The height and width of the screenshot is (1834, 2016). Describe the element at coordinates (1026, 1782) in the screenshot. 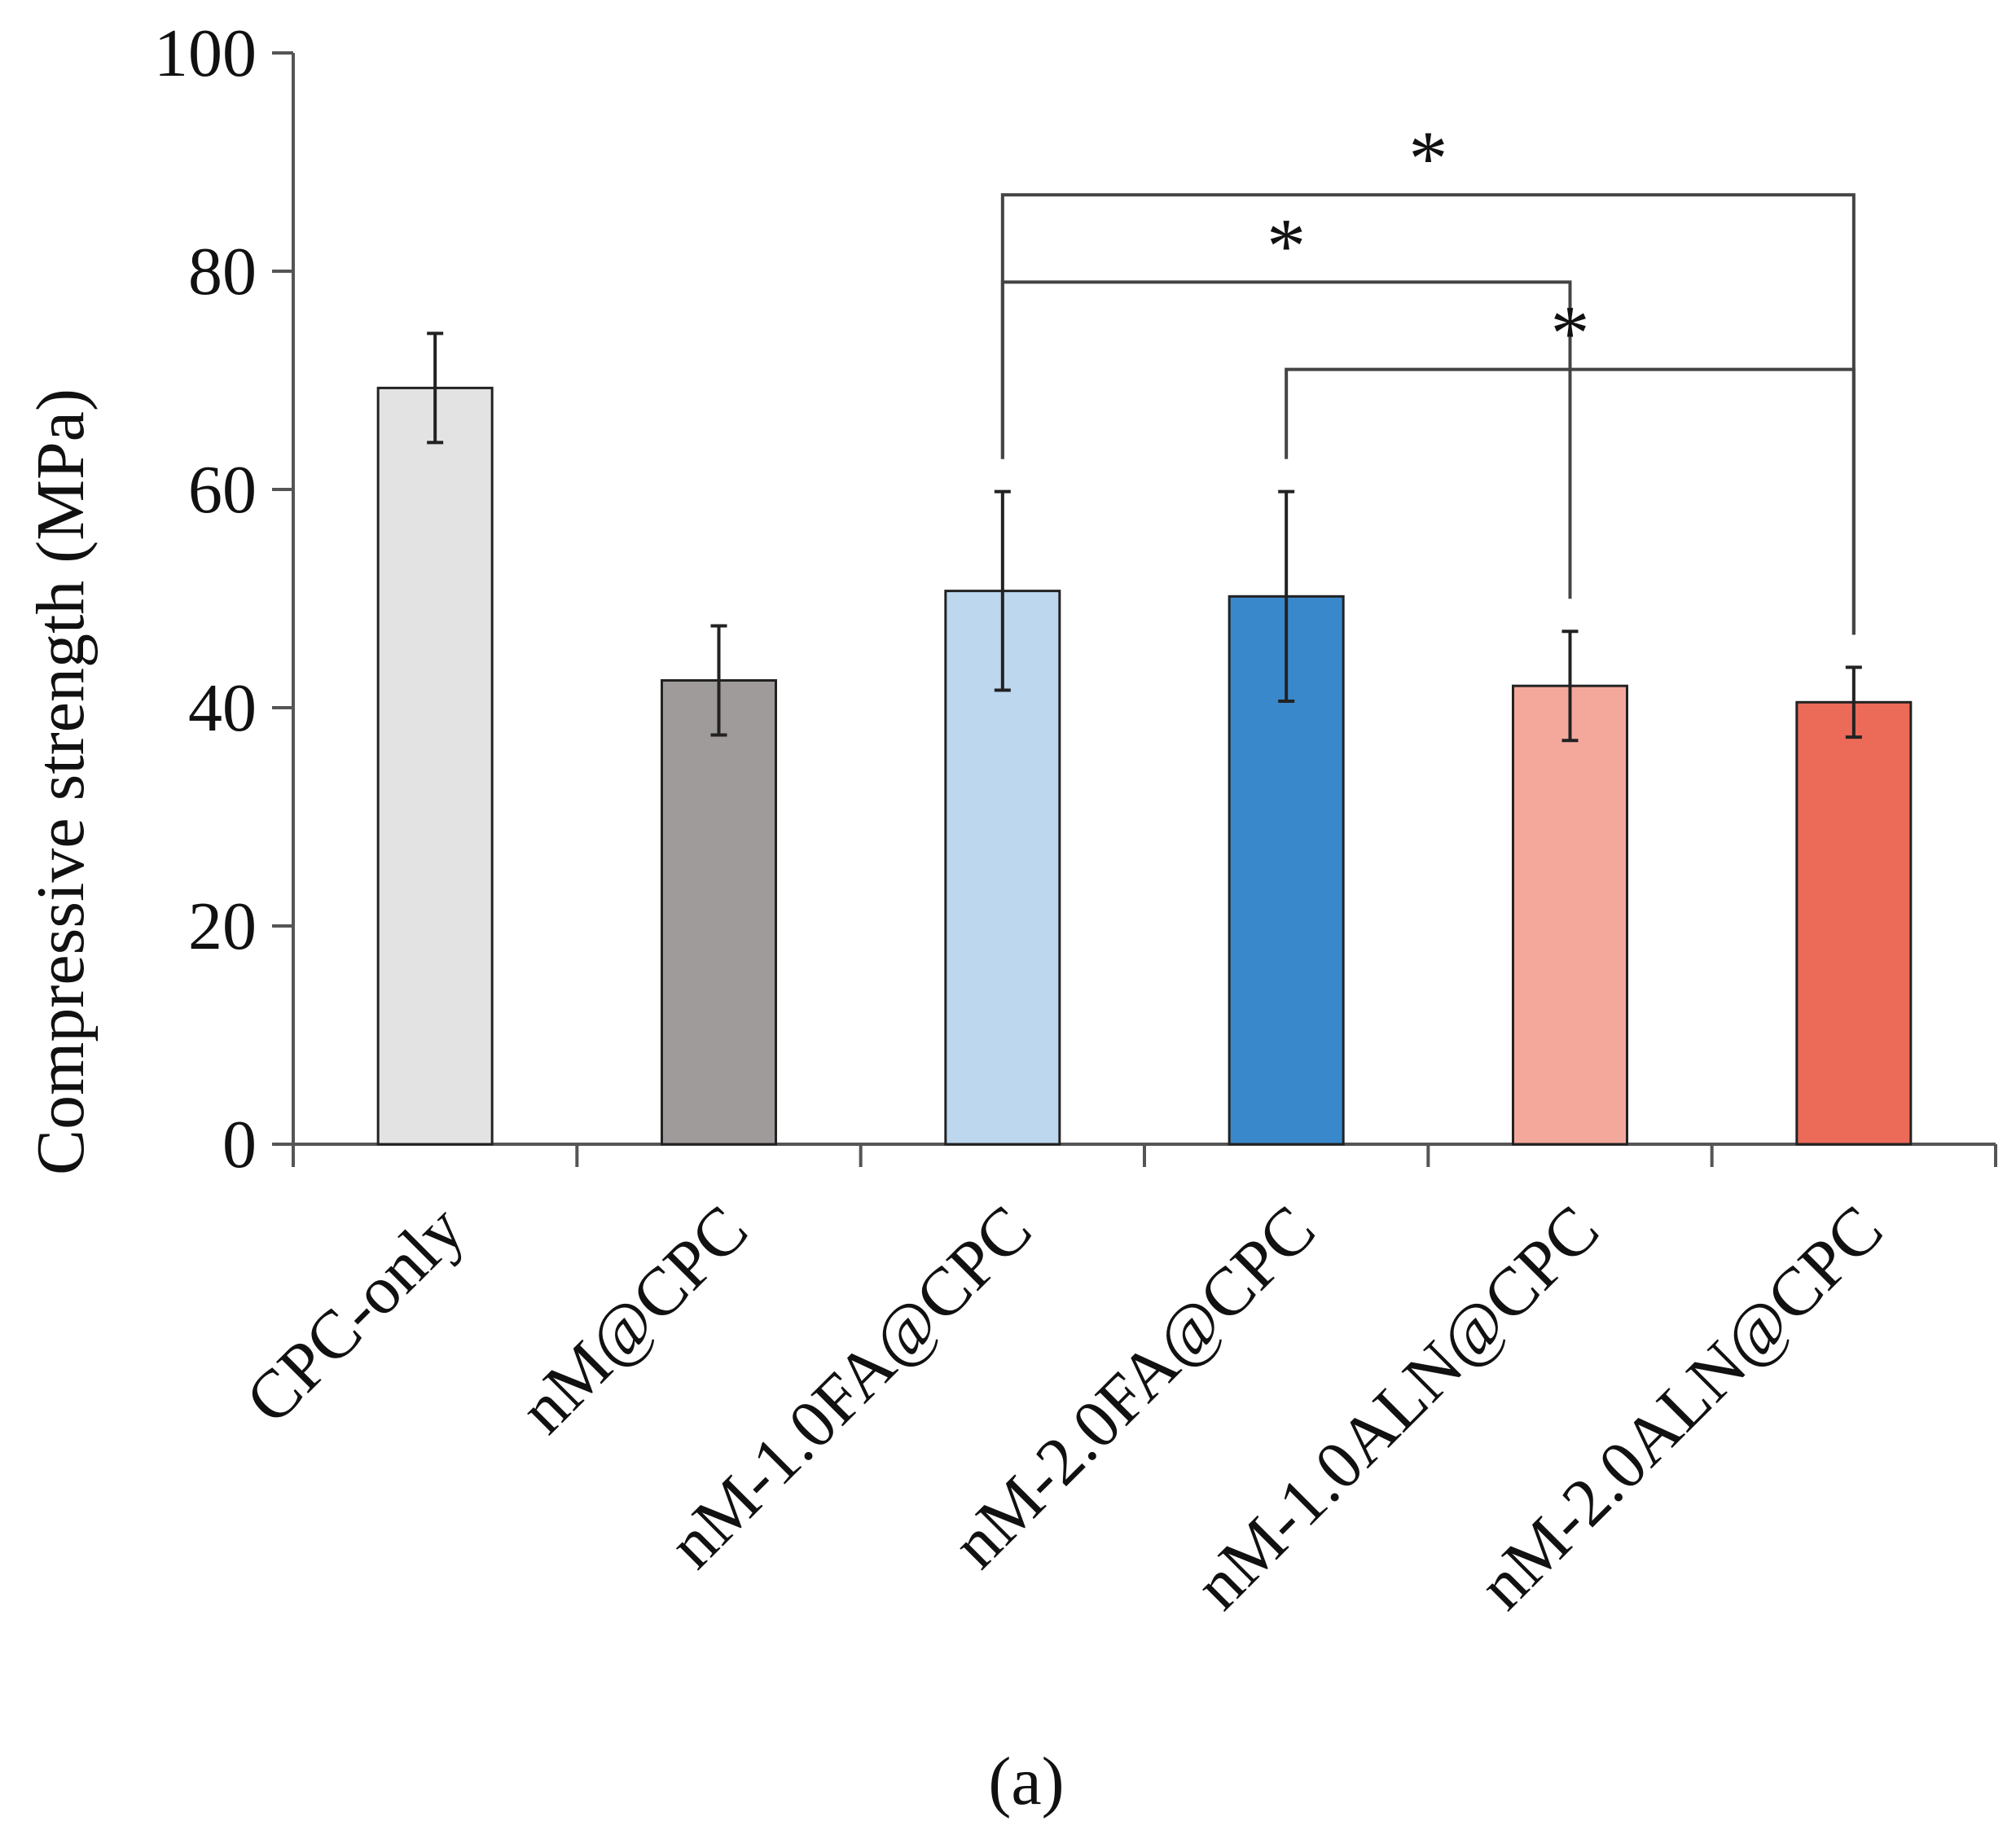

I see `figure-caption: (a)` at that location.